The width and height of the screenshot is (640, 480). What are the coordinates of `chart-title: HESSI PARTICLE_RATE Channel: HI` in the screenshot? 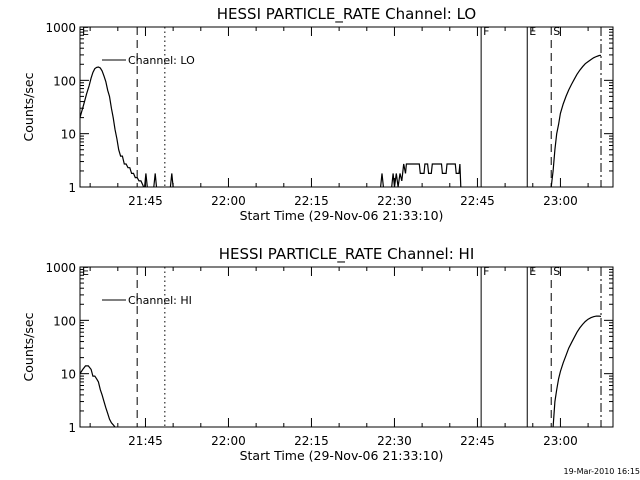 It's located at (347, 254).